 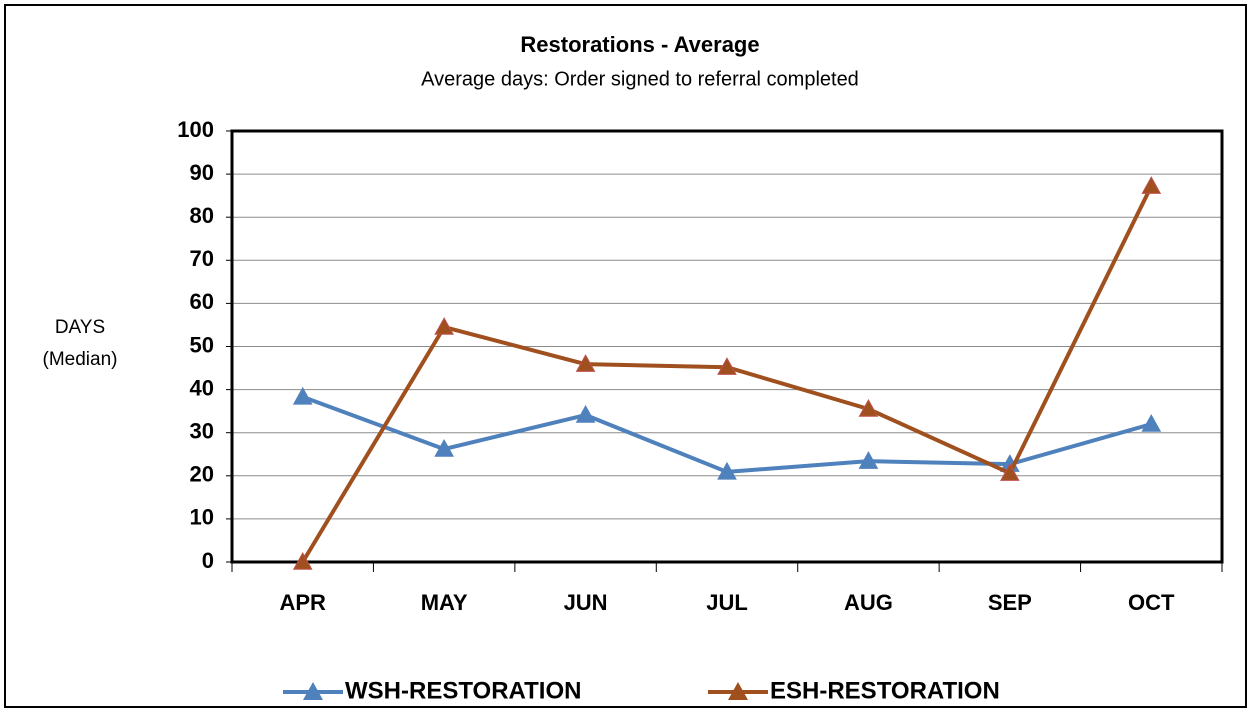 What do you see at coordinates (463, 690) in the screenshot?
I see `legend-label: WSH-RESTORATION` at bounding box center [463, 690].